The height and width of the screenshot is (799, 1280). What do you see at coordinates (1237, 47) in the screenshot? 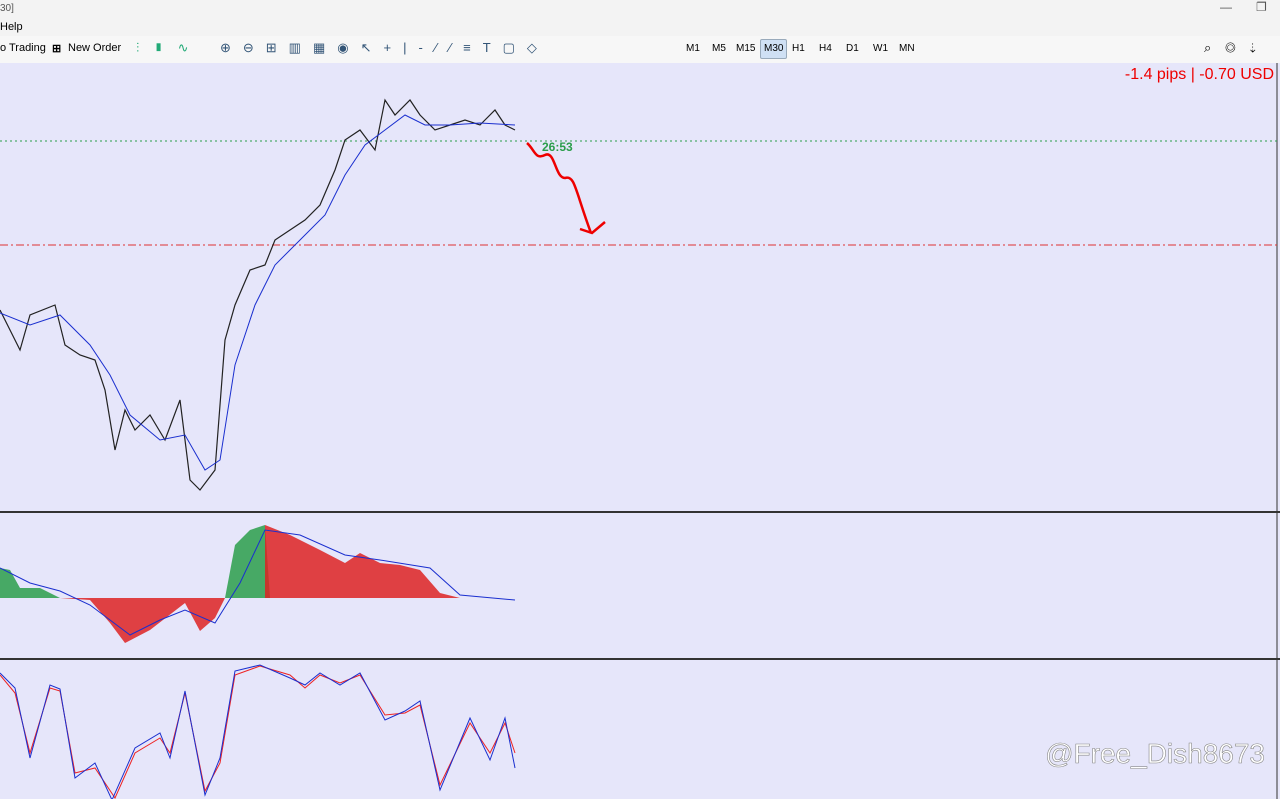
I see `right-icons: ⌕◎⇣` at bounding box center [1237, 47].